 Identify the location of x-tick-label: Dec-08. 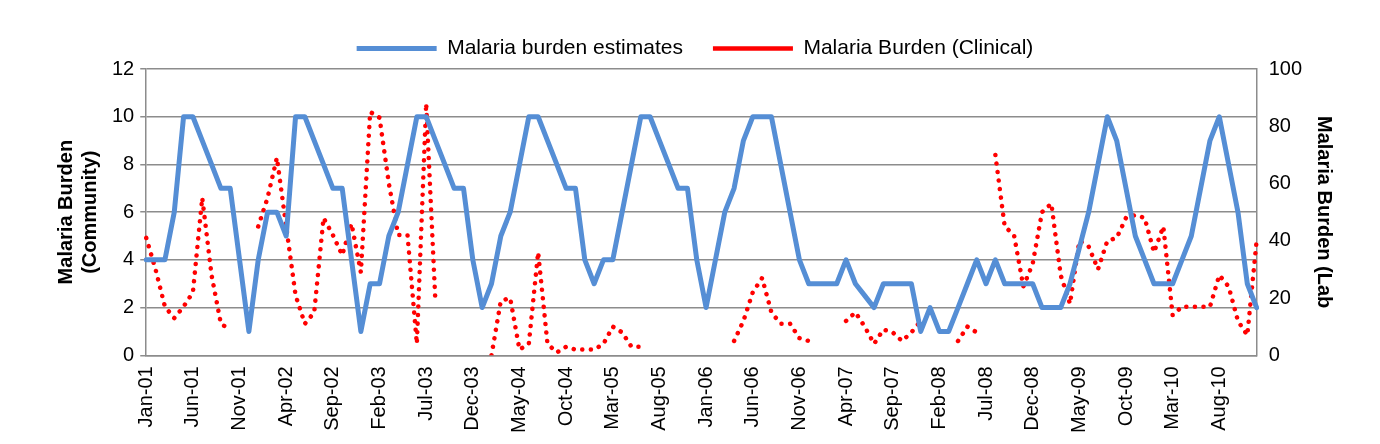
(1031, 398).